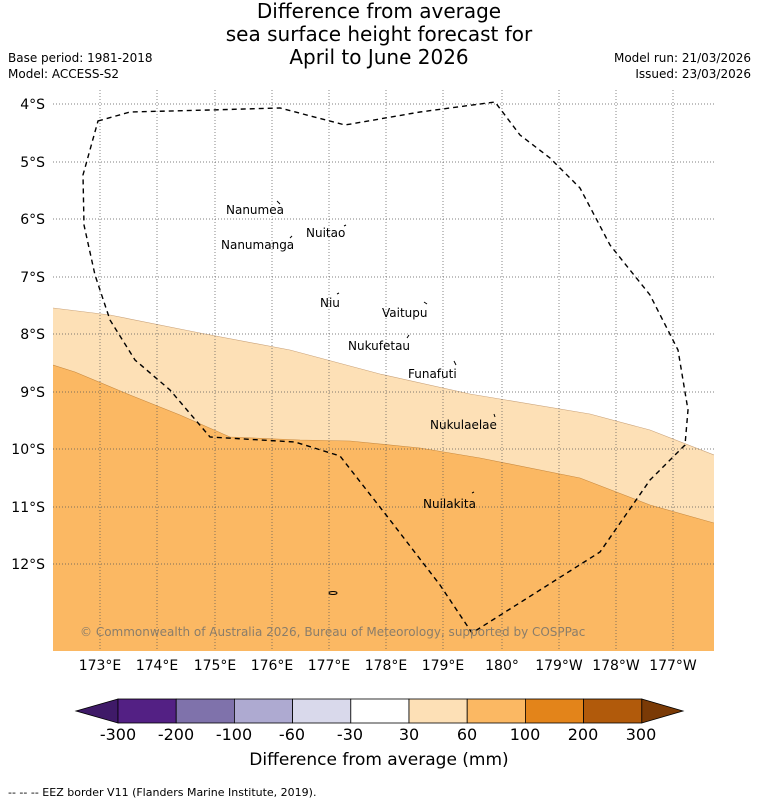 The height and width of the screenshot is (804, 758). What do you see at coordinates (32, 393) in the screenshot?
I see `lat-label: 9°S` at bounding box center [32, 393].